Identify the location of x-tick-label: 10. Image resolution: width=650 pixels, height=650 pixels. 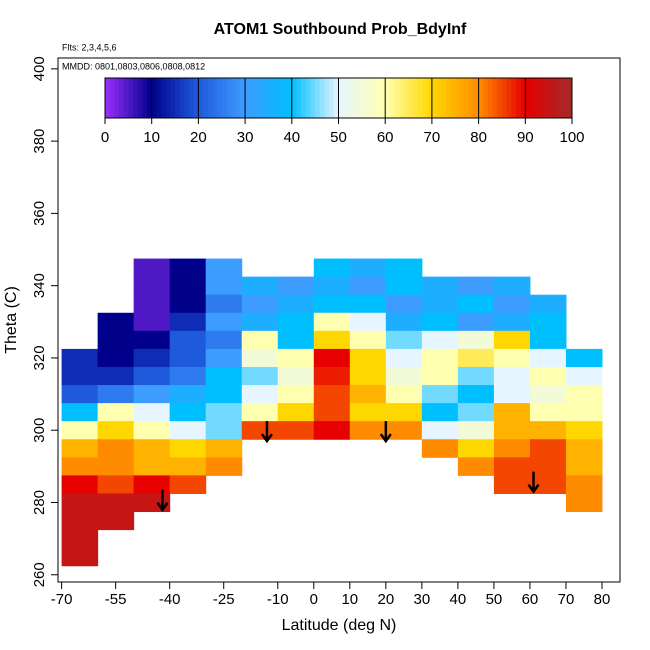
(349, 599).